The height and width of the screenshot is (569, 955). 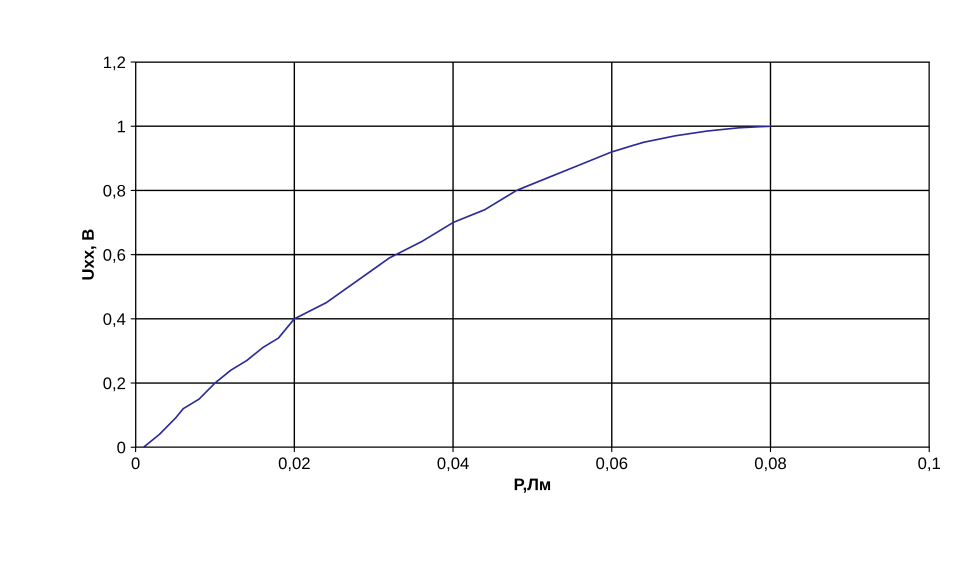 What do you see at coordinates (89, 254) in the screenshot?
I see `y-axis-title: Uxx, В` at bounding box center [89, 254].